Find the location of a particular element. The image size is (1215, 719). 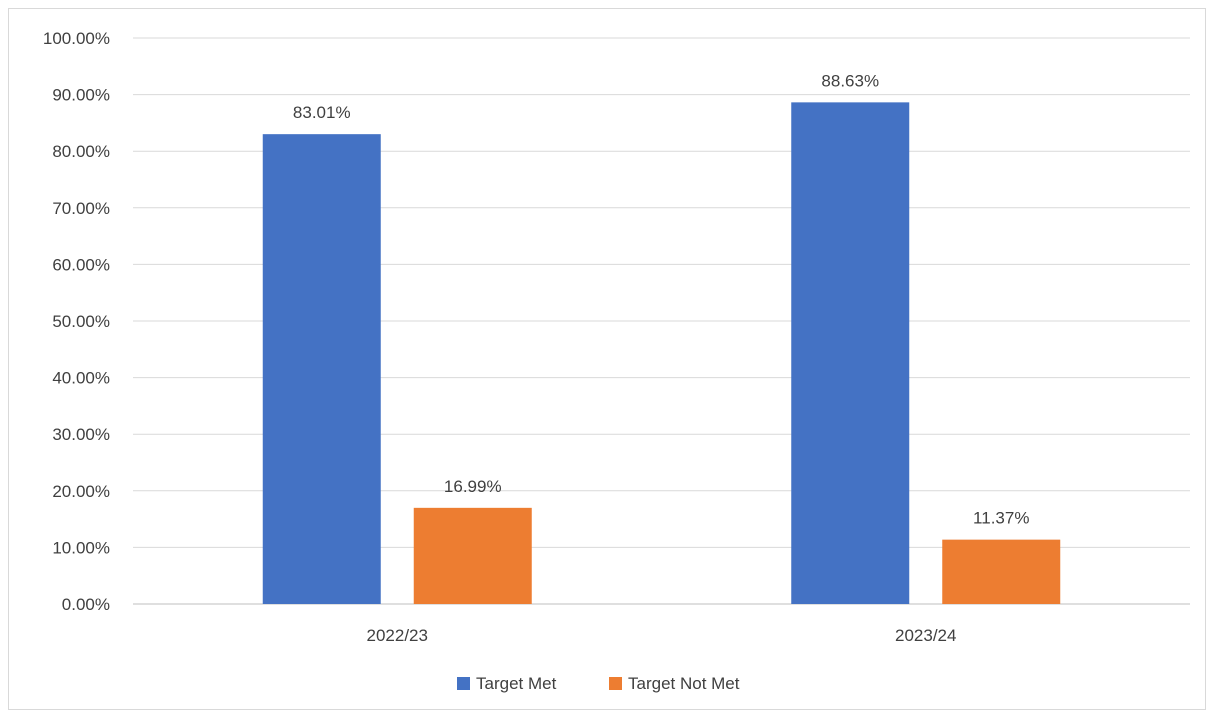

y-tick-label: 10.00% is located at coordinates (81, 547).